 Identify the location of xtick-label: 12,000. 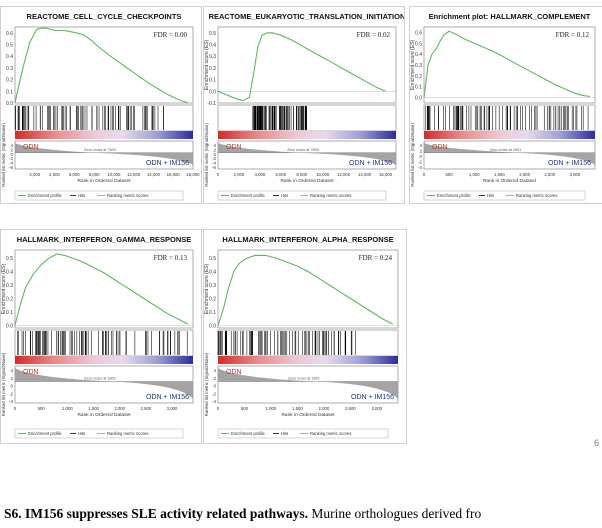
(344, 174).